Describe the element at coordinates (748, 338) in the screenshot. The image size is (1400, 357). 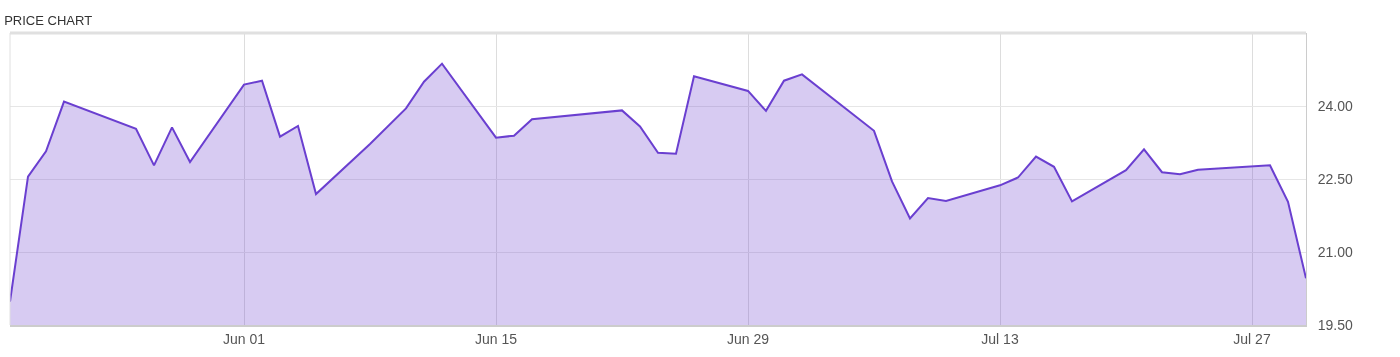
I see `x-tick-label: Jun 29` at that location.